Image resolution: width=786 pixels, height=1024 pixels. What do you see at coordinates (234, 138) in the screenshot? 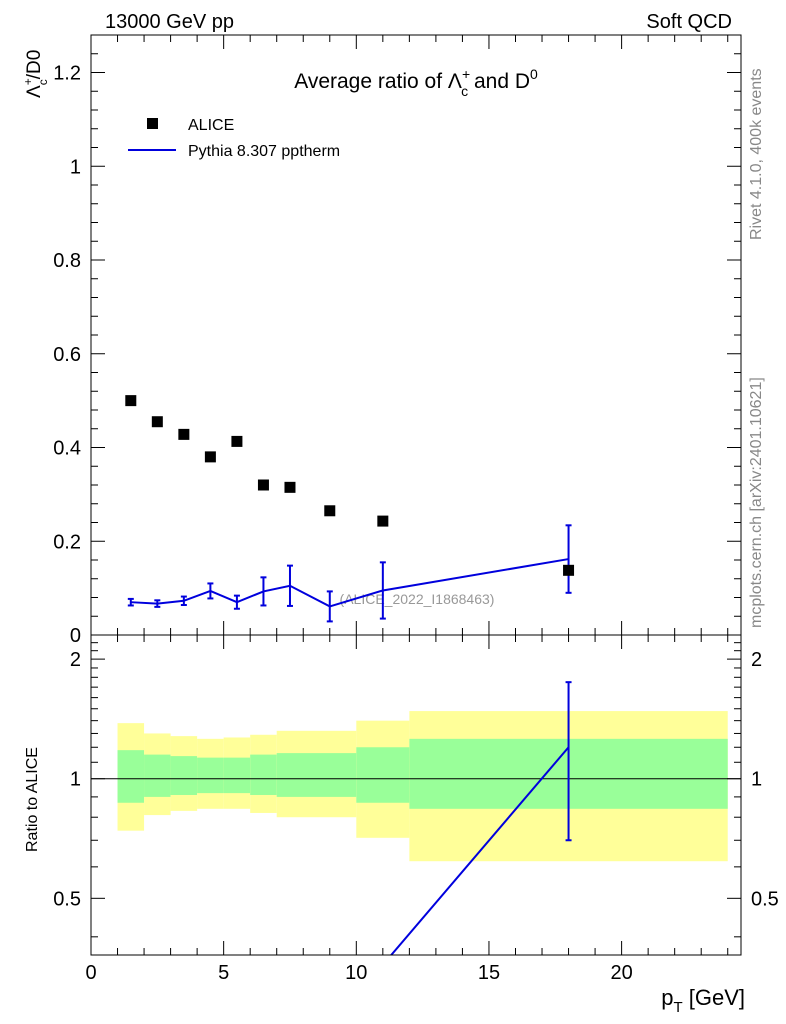
I see `legend: ALICE Pythia 8.307 pptherm` at bounding box center [234, 138].